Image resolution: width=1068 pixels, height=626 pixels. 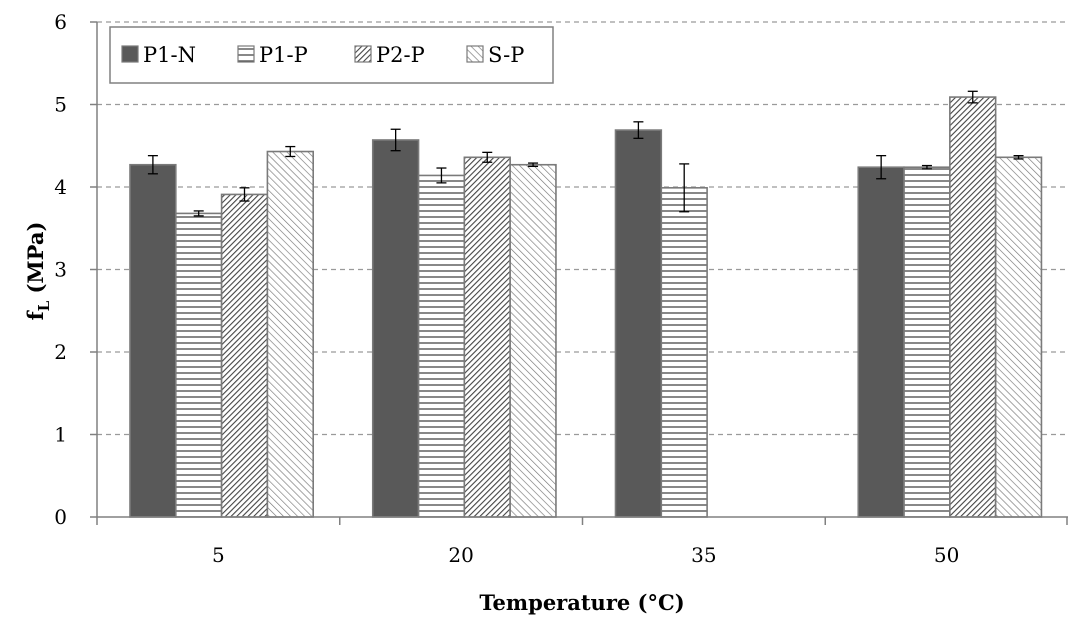 I want to click on y-axis-title-main: f, so click(x=35, y=314).